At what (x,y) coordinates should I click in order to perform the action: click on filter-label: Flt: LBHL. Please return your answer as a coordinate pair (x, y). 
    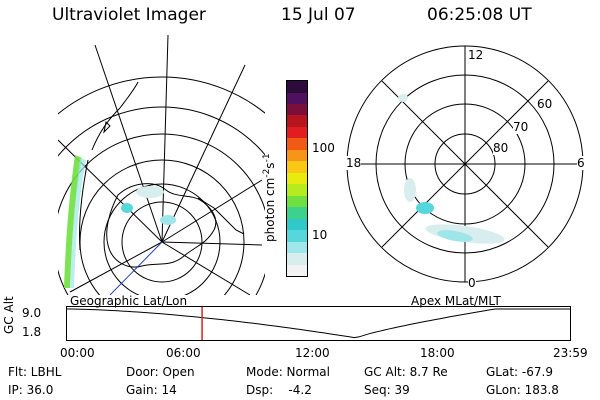
    Looking at the image, I should click on (35, 372).